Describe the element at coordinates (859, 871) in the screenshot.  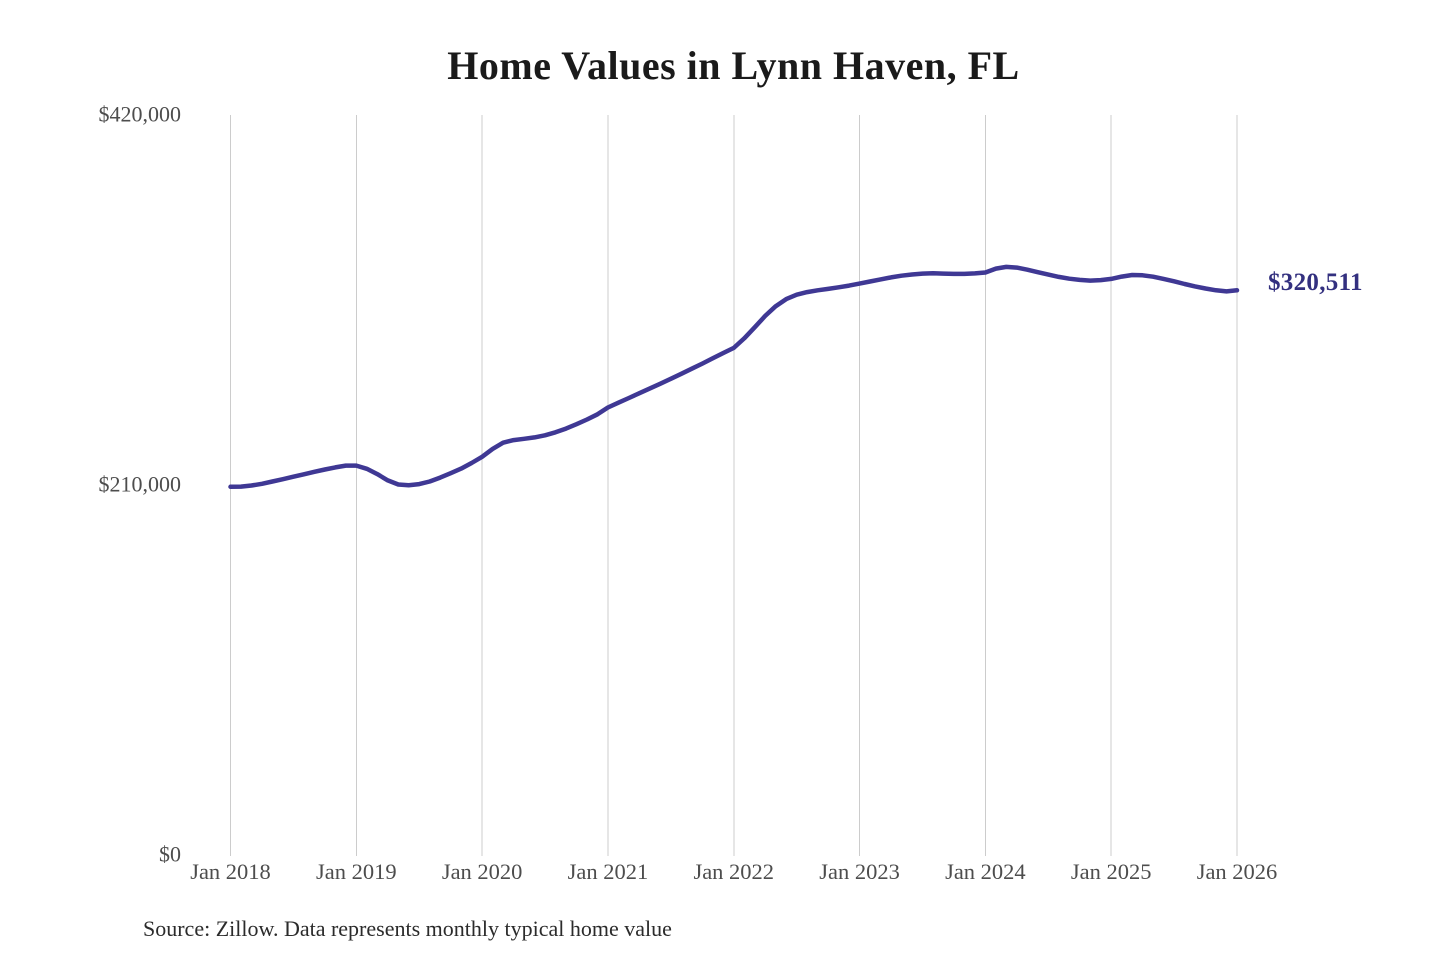
I see `x-tick-label: Jan 2023` at that location.